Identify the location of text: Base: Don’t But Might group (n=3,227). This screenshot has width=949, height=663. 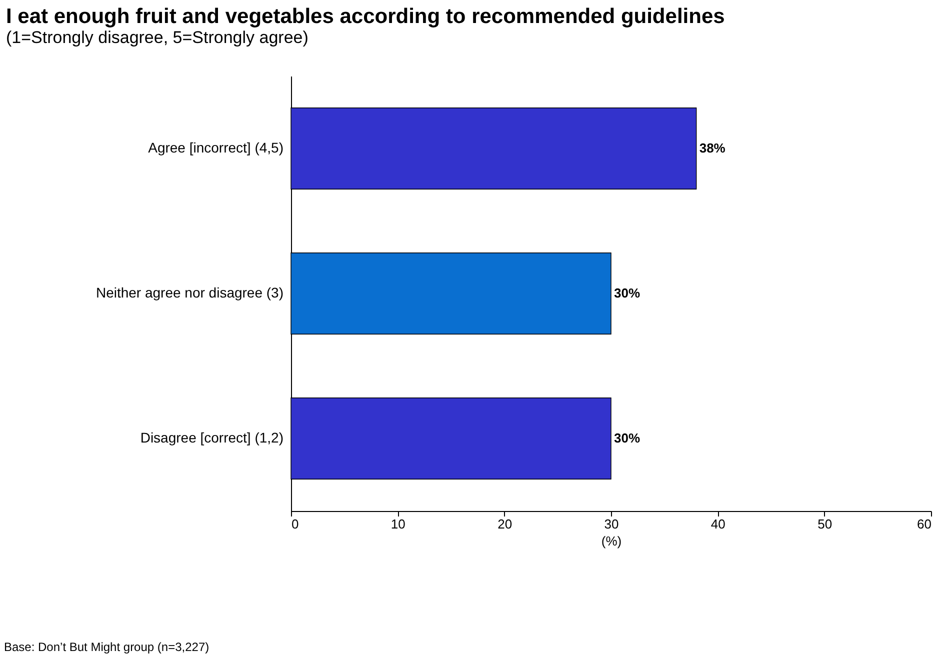
(107, 647).